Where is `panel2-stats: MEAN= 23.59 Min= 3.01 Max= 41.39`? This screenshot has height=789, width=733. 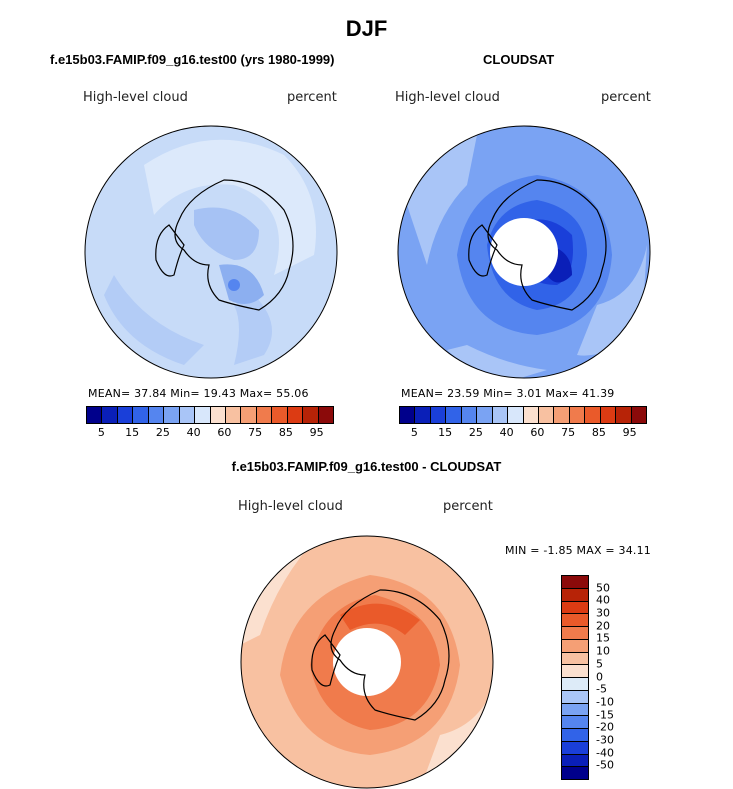
panel2-stats: MEAN= 23.59 Min= 3.01 Max= 41.39 is located at coordinates (508, 393).